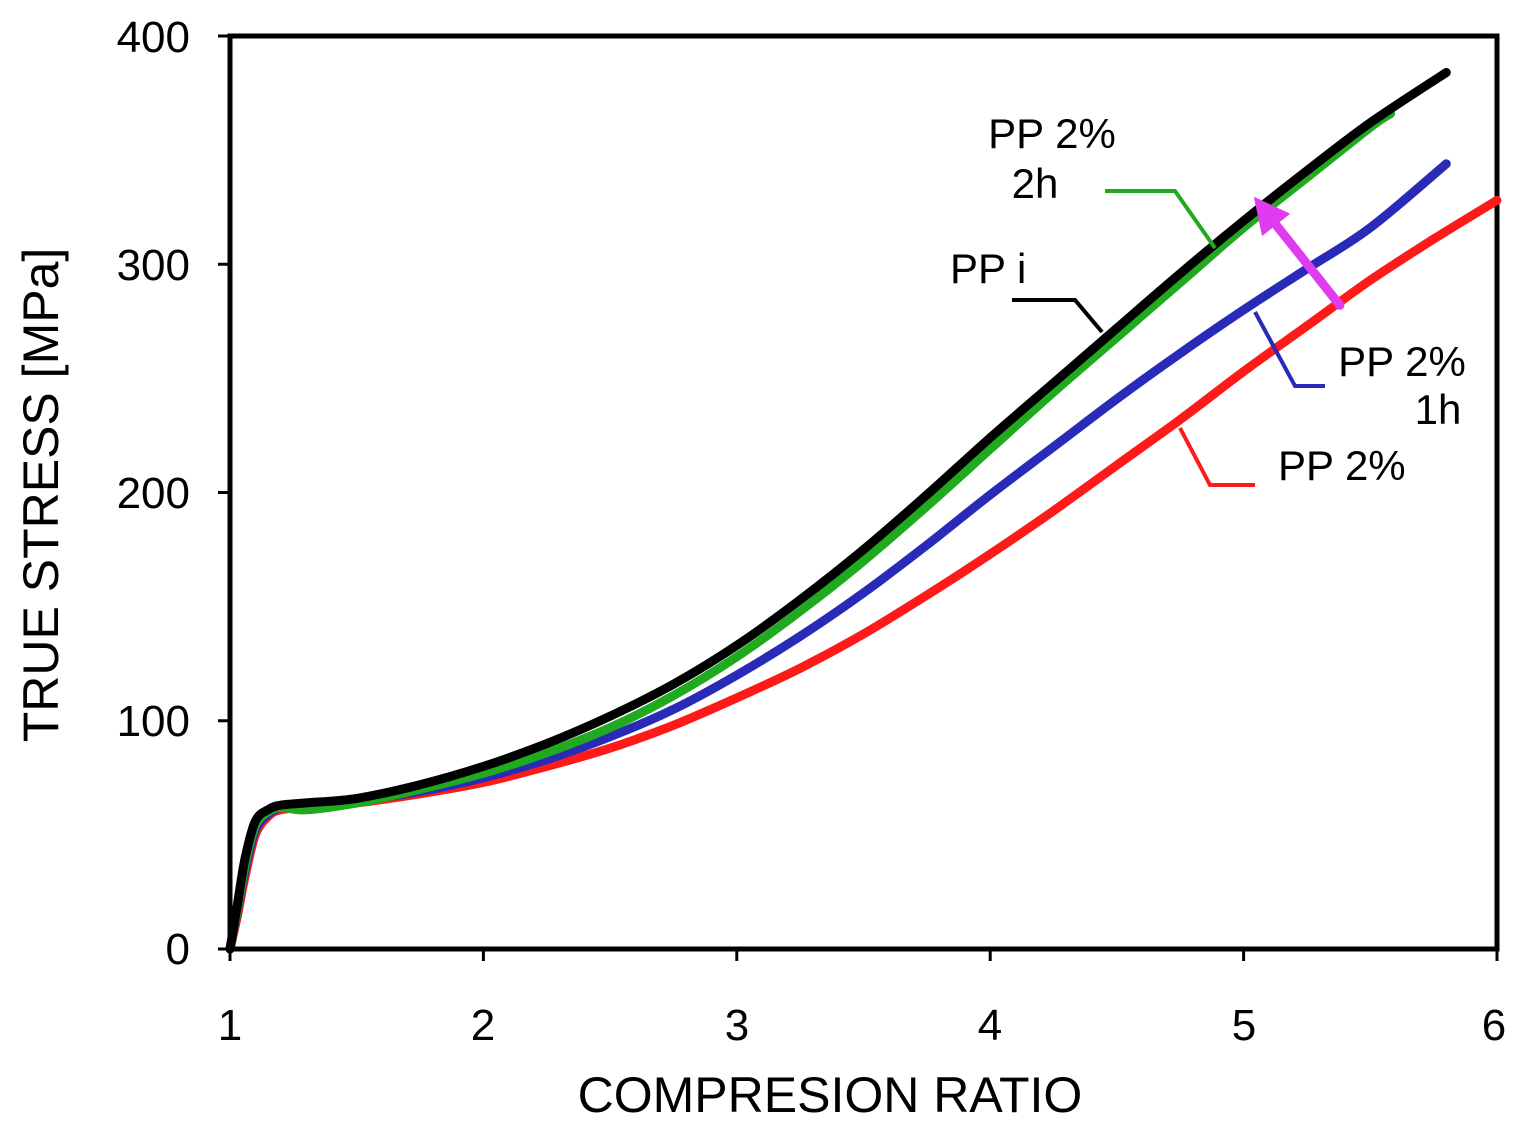 This screenshot has width=1521, height=1130. Describe the element at coordinates (1402, 385) in the screenshot. I see `series-label-pp-2pct-1h: PP 2% 1h` at that location.